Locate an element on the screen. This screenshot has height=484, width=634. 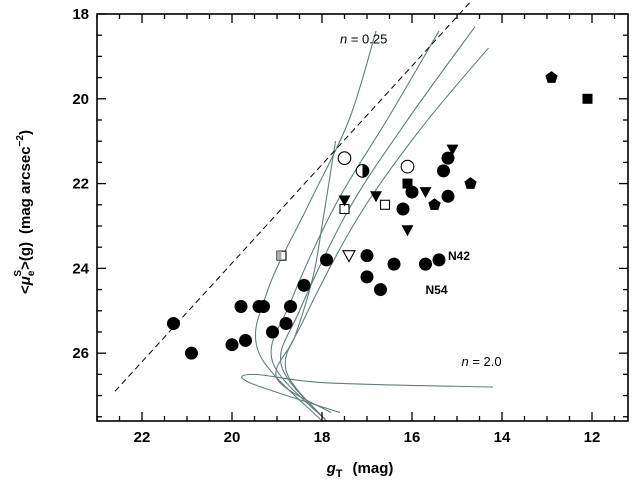
x-tick-label: 18 is located at coordinates (322, 437).